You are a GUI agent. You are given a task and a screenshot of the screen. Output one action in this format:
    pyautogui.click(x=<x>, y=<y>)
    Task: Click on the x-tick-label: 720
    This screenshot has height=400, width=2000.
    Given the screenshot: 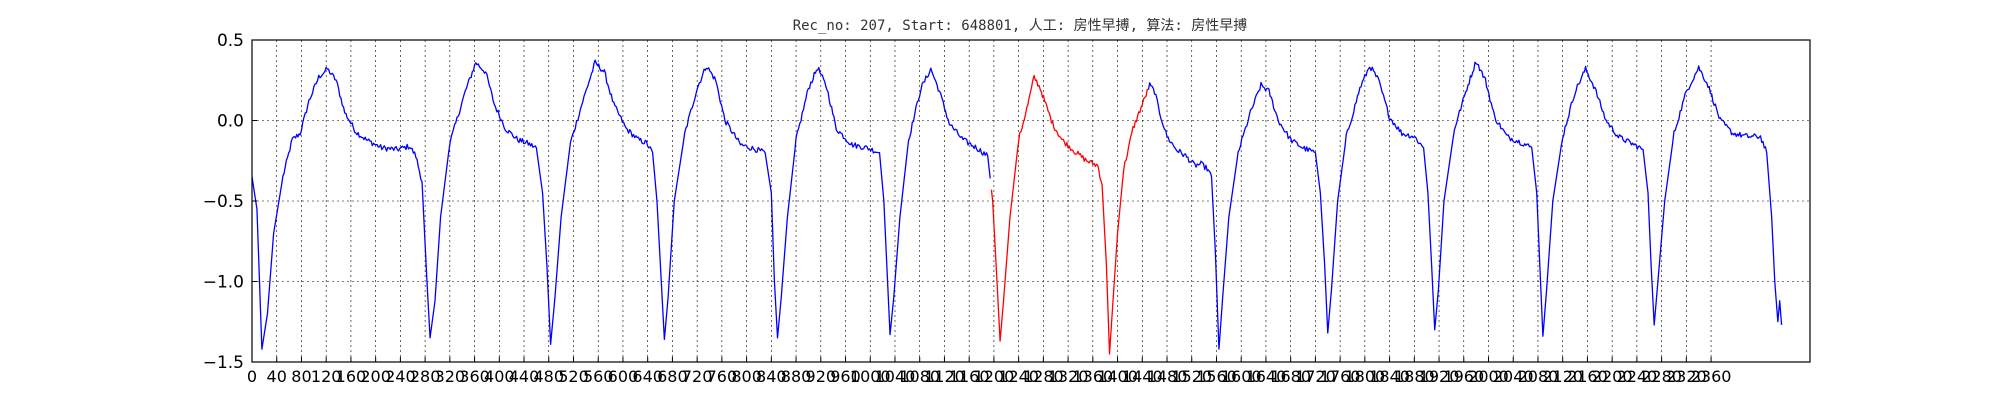 What is the action you would take?
    pyautogui.click(x=697, y=376)
    